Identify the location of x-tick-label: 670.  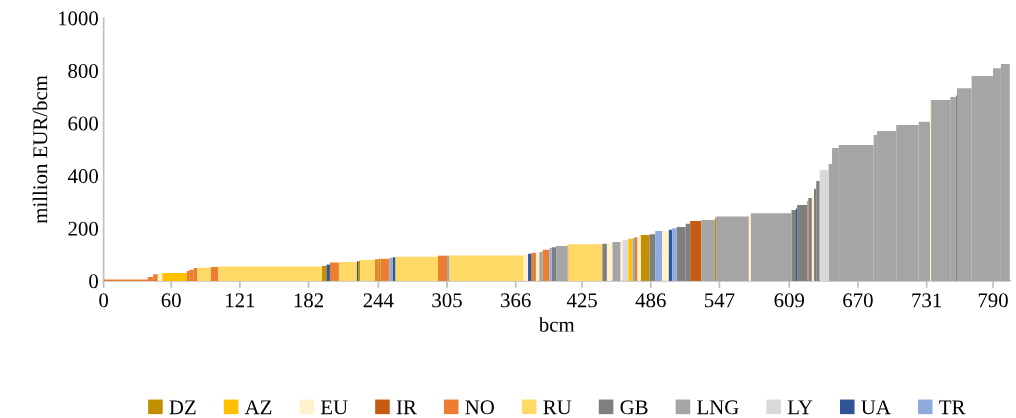
(858, 300).